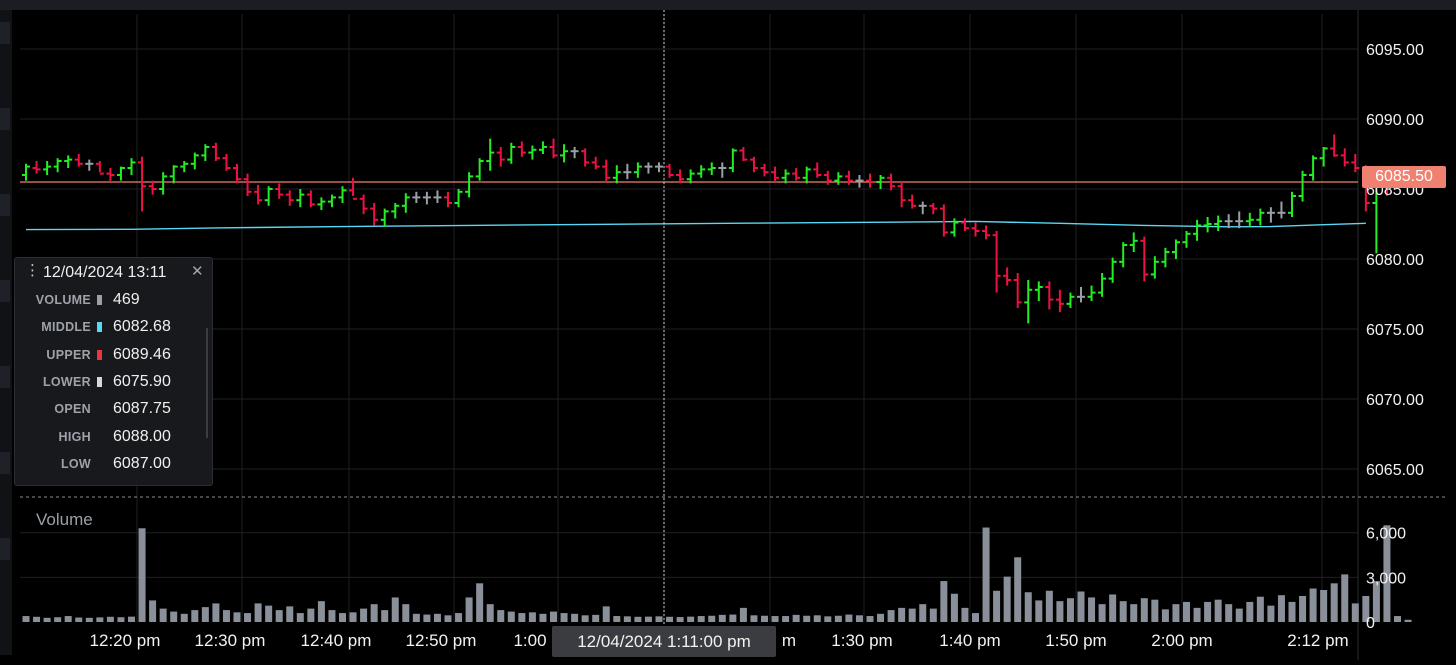 The width and height of the screenshot is (1456, 665). What do you see at coordinates (789, 640) in the screenshot?
I see `time-tick-label: m` at bounding box center [789, 640].